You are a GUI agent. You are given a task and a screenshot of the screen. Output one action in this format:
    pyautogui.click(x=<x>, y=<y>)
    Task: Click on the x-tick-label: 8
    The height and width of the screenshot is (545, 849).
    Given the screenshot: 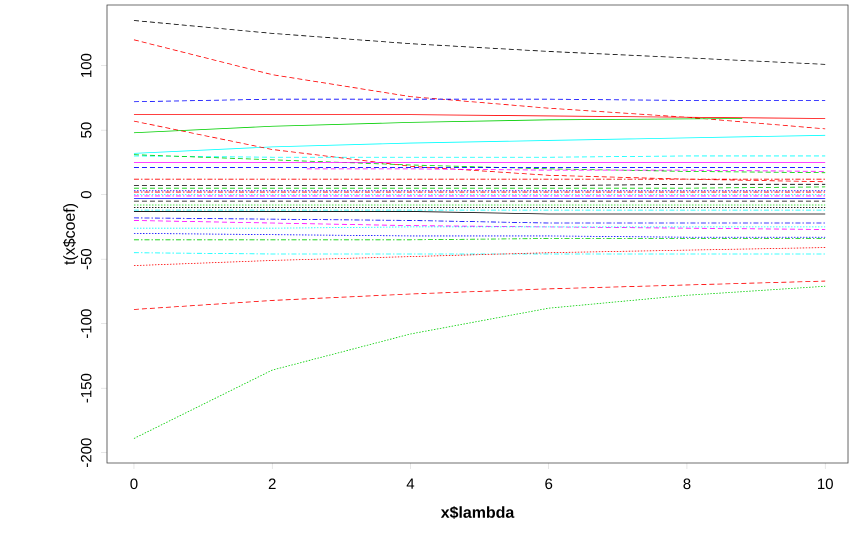 What is the action you would take?
    pyautogui.click(x=686, y=484)
    